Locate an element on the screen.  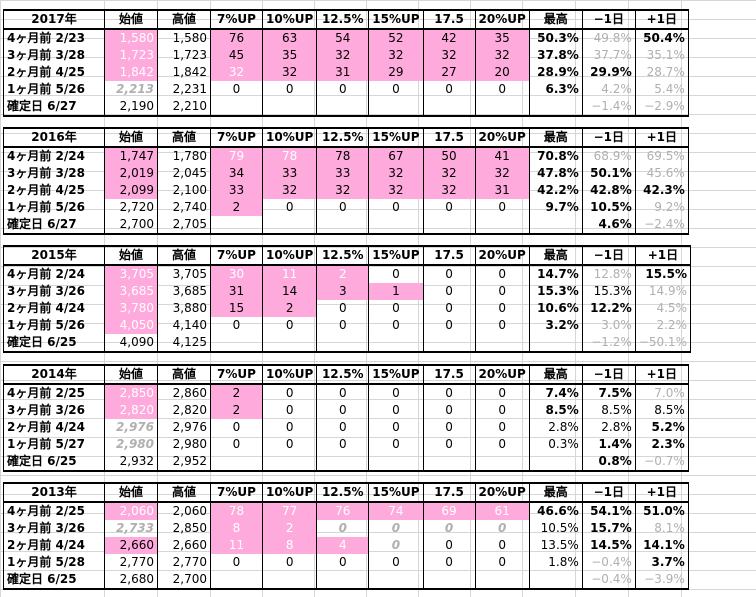
cell-start: 1,747 is located at coordinates (131, 156).